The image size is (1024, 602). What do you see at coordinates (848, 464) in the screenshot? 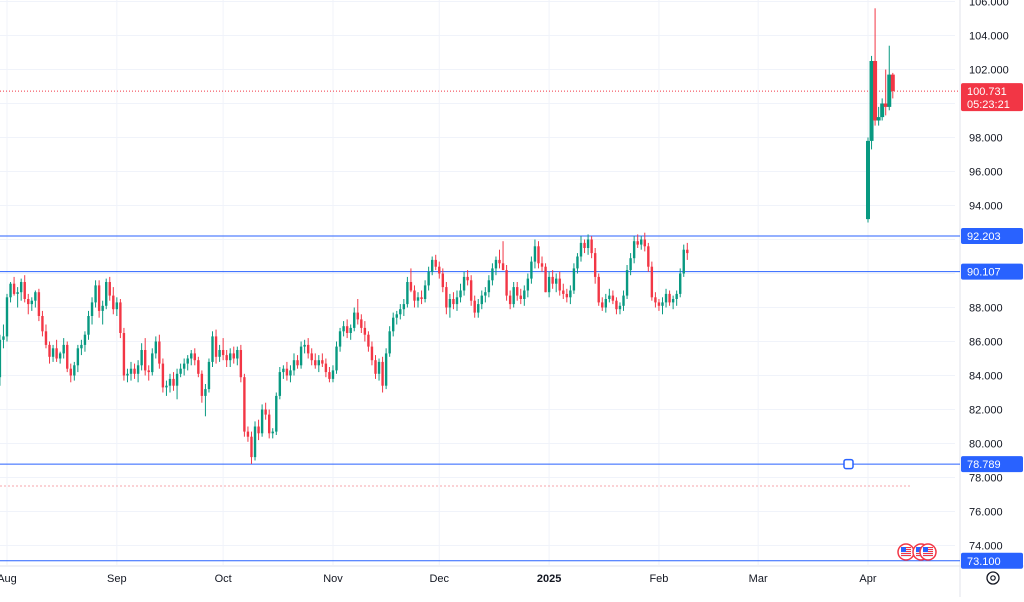
I see `line-handle` at bounding box center [848, 464].